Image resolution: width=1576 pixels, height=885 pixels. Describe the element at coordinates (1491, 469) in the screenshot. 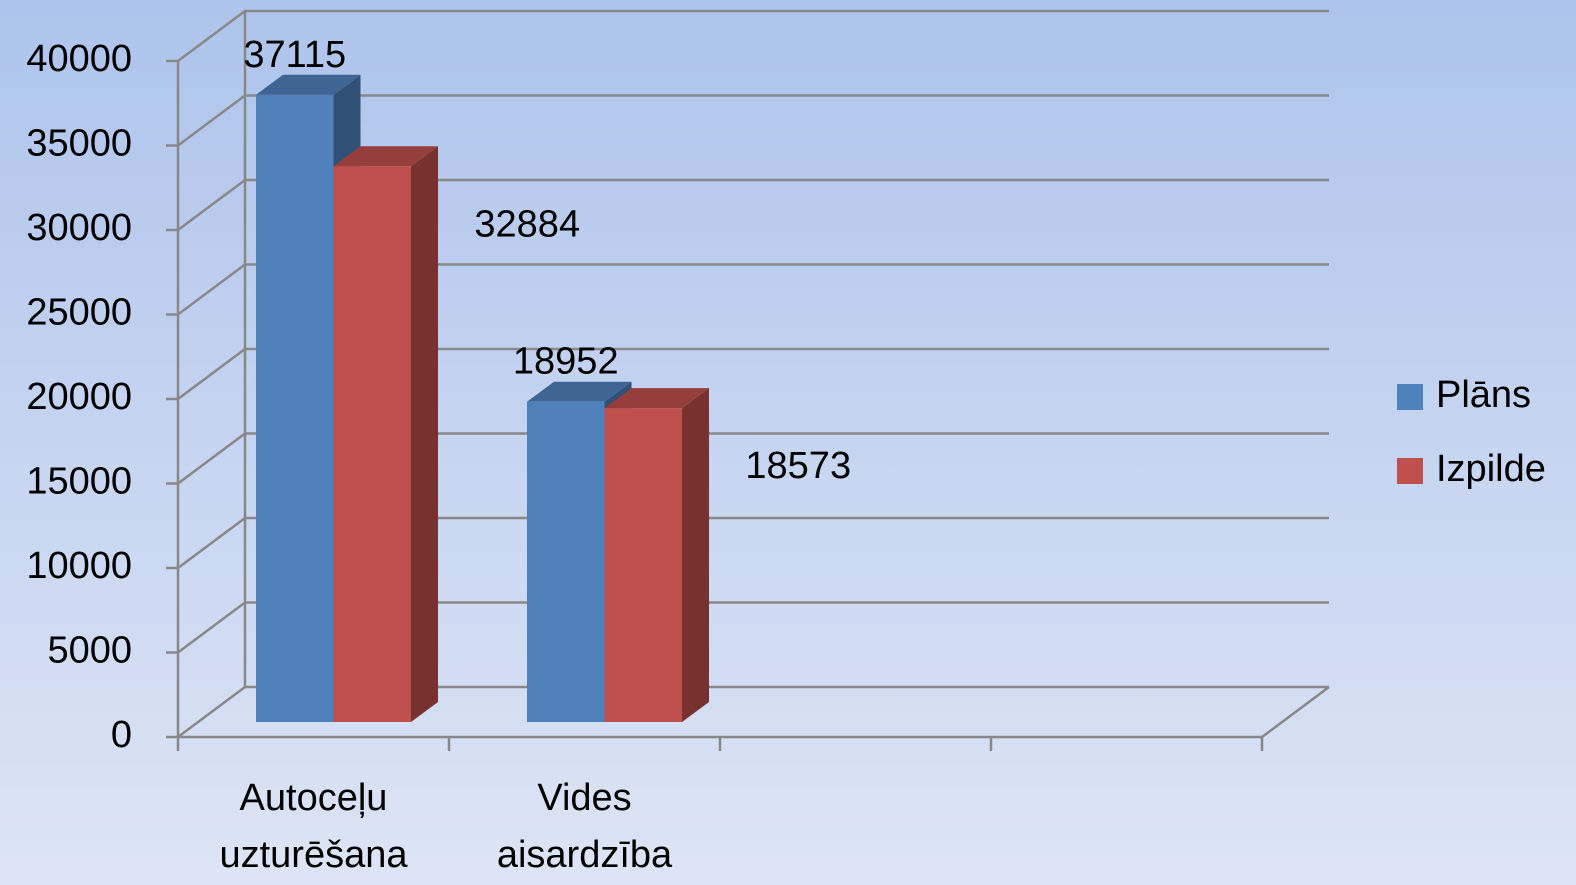

I see `legend-label: Izpilde` at that location.